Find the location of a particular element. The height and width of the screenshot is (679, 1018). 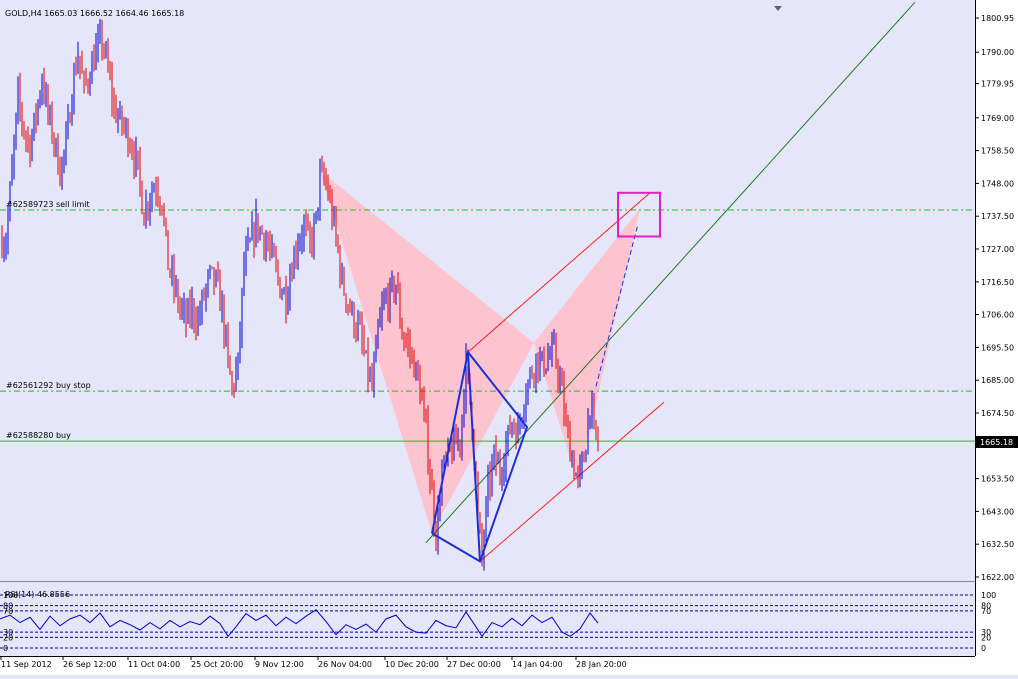

price-tick-label: 1800.95 is located at coordinates (997, 18).